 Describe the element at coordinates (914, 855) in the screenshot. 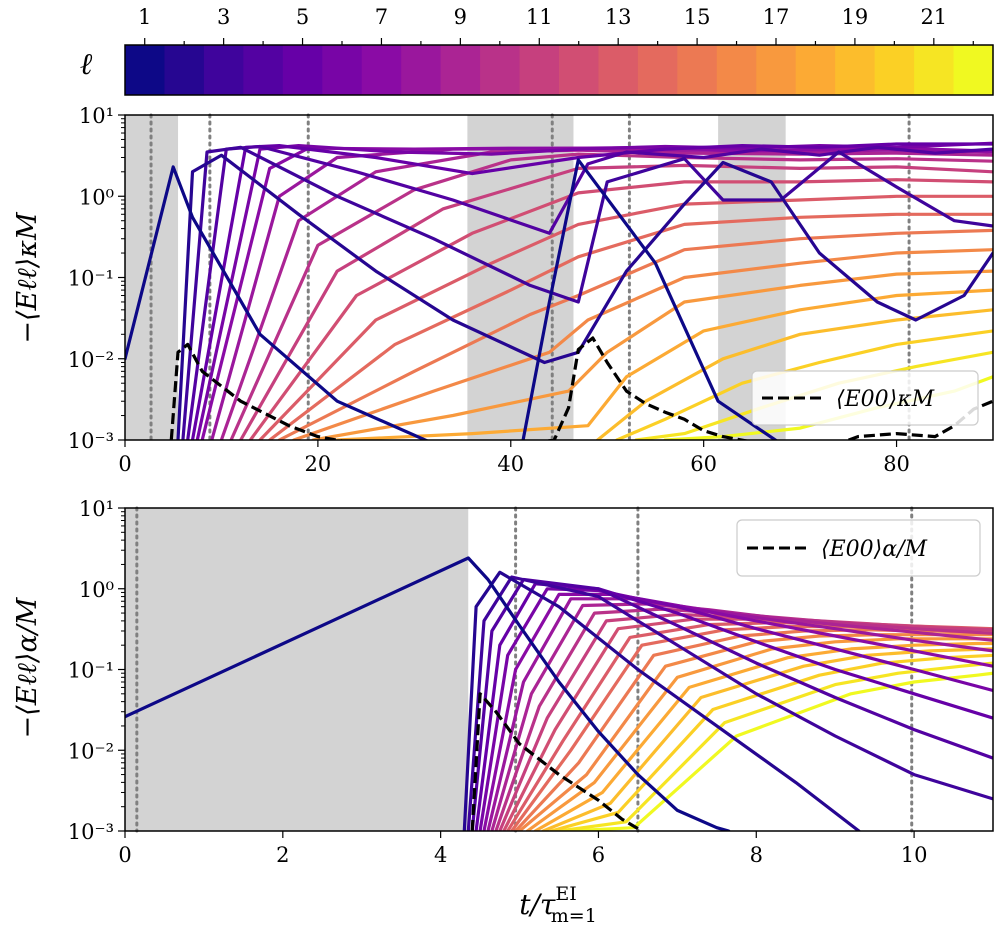

I see `x-tick-label: 10` at that location.